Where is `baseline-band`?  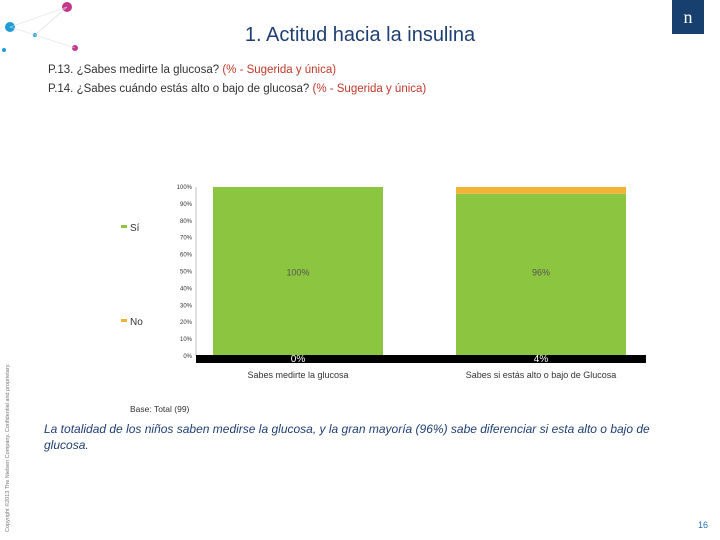
baseline-band is located at coordinates (421, 359).